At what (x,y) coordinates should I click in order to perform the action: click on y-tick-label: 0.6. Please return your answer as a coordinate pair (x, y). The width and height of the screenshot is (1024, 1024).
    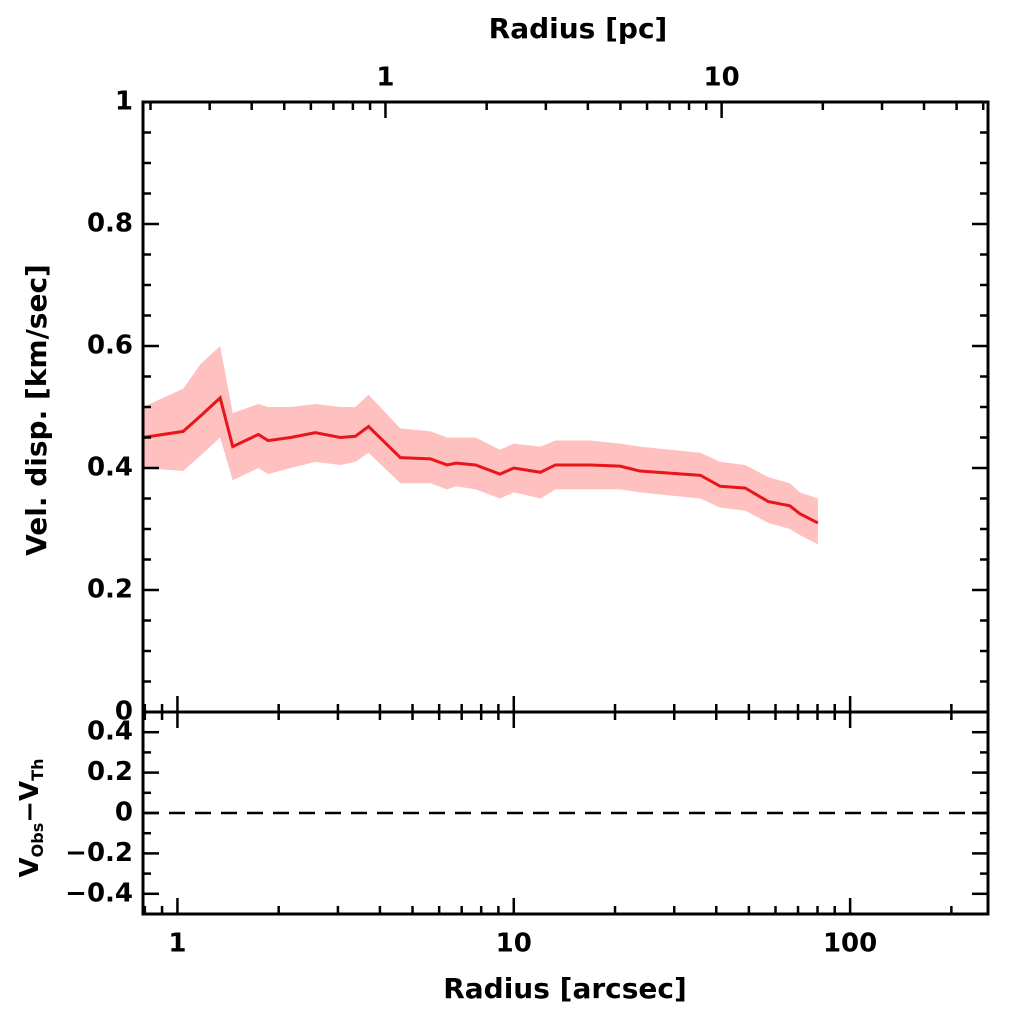
    Looking at the image, I should click on (110, 346).